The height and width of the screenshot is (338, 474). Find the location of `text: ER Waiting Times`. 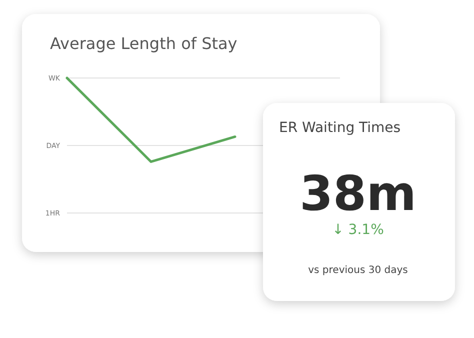

text: ER Waiting Times is located at coordinates (340, 128).